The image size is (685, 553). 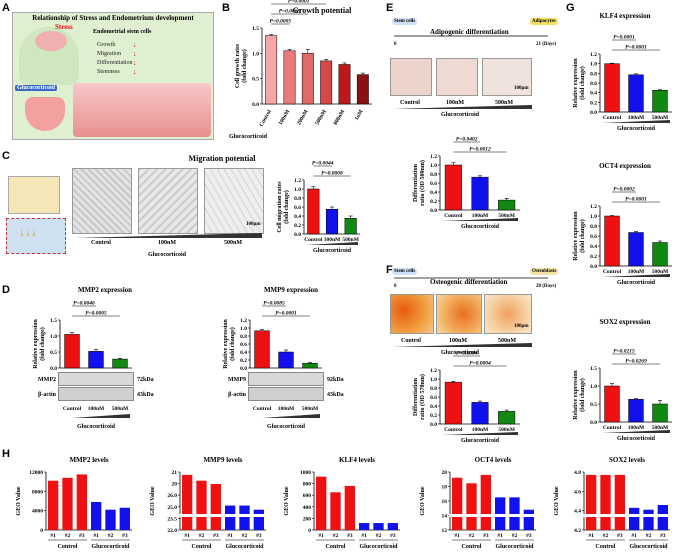 I want to click on f-micro-label: 100nM, so click(x=458, y=341).